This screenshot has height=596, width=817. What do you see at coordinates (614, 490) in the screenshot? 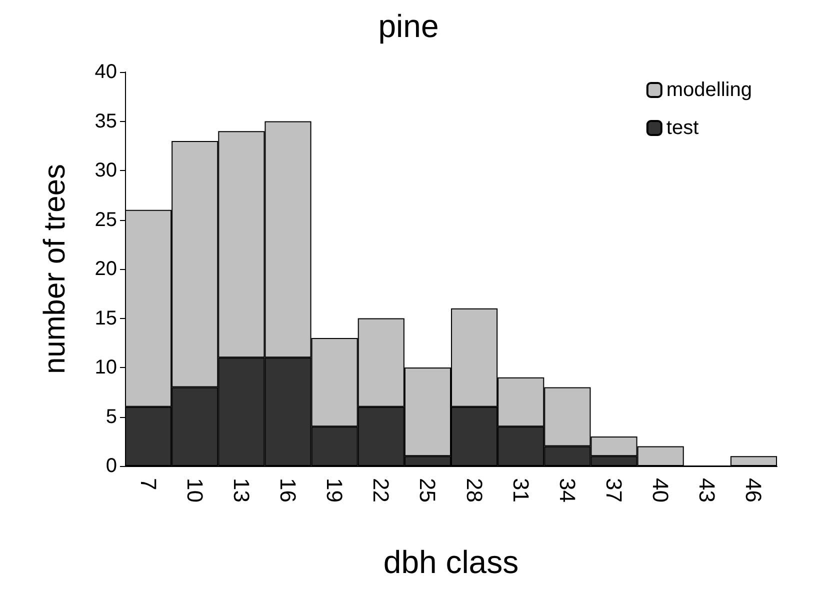
I see `x-tick-label: 37` at bounding box center [614, 490].